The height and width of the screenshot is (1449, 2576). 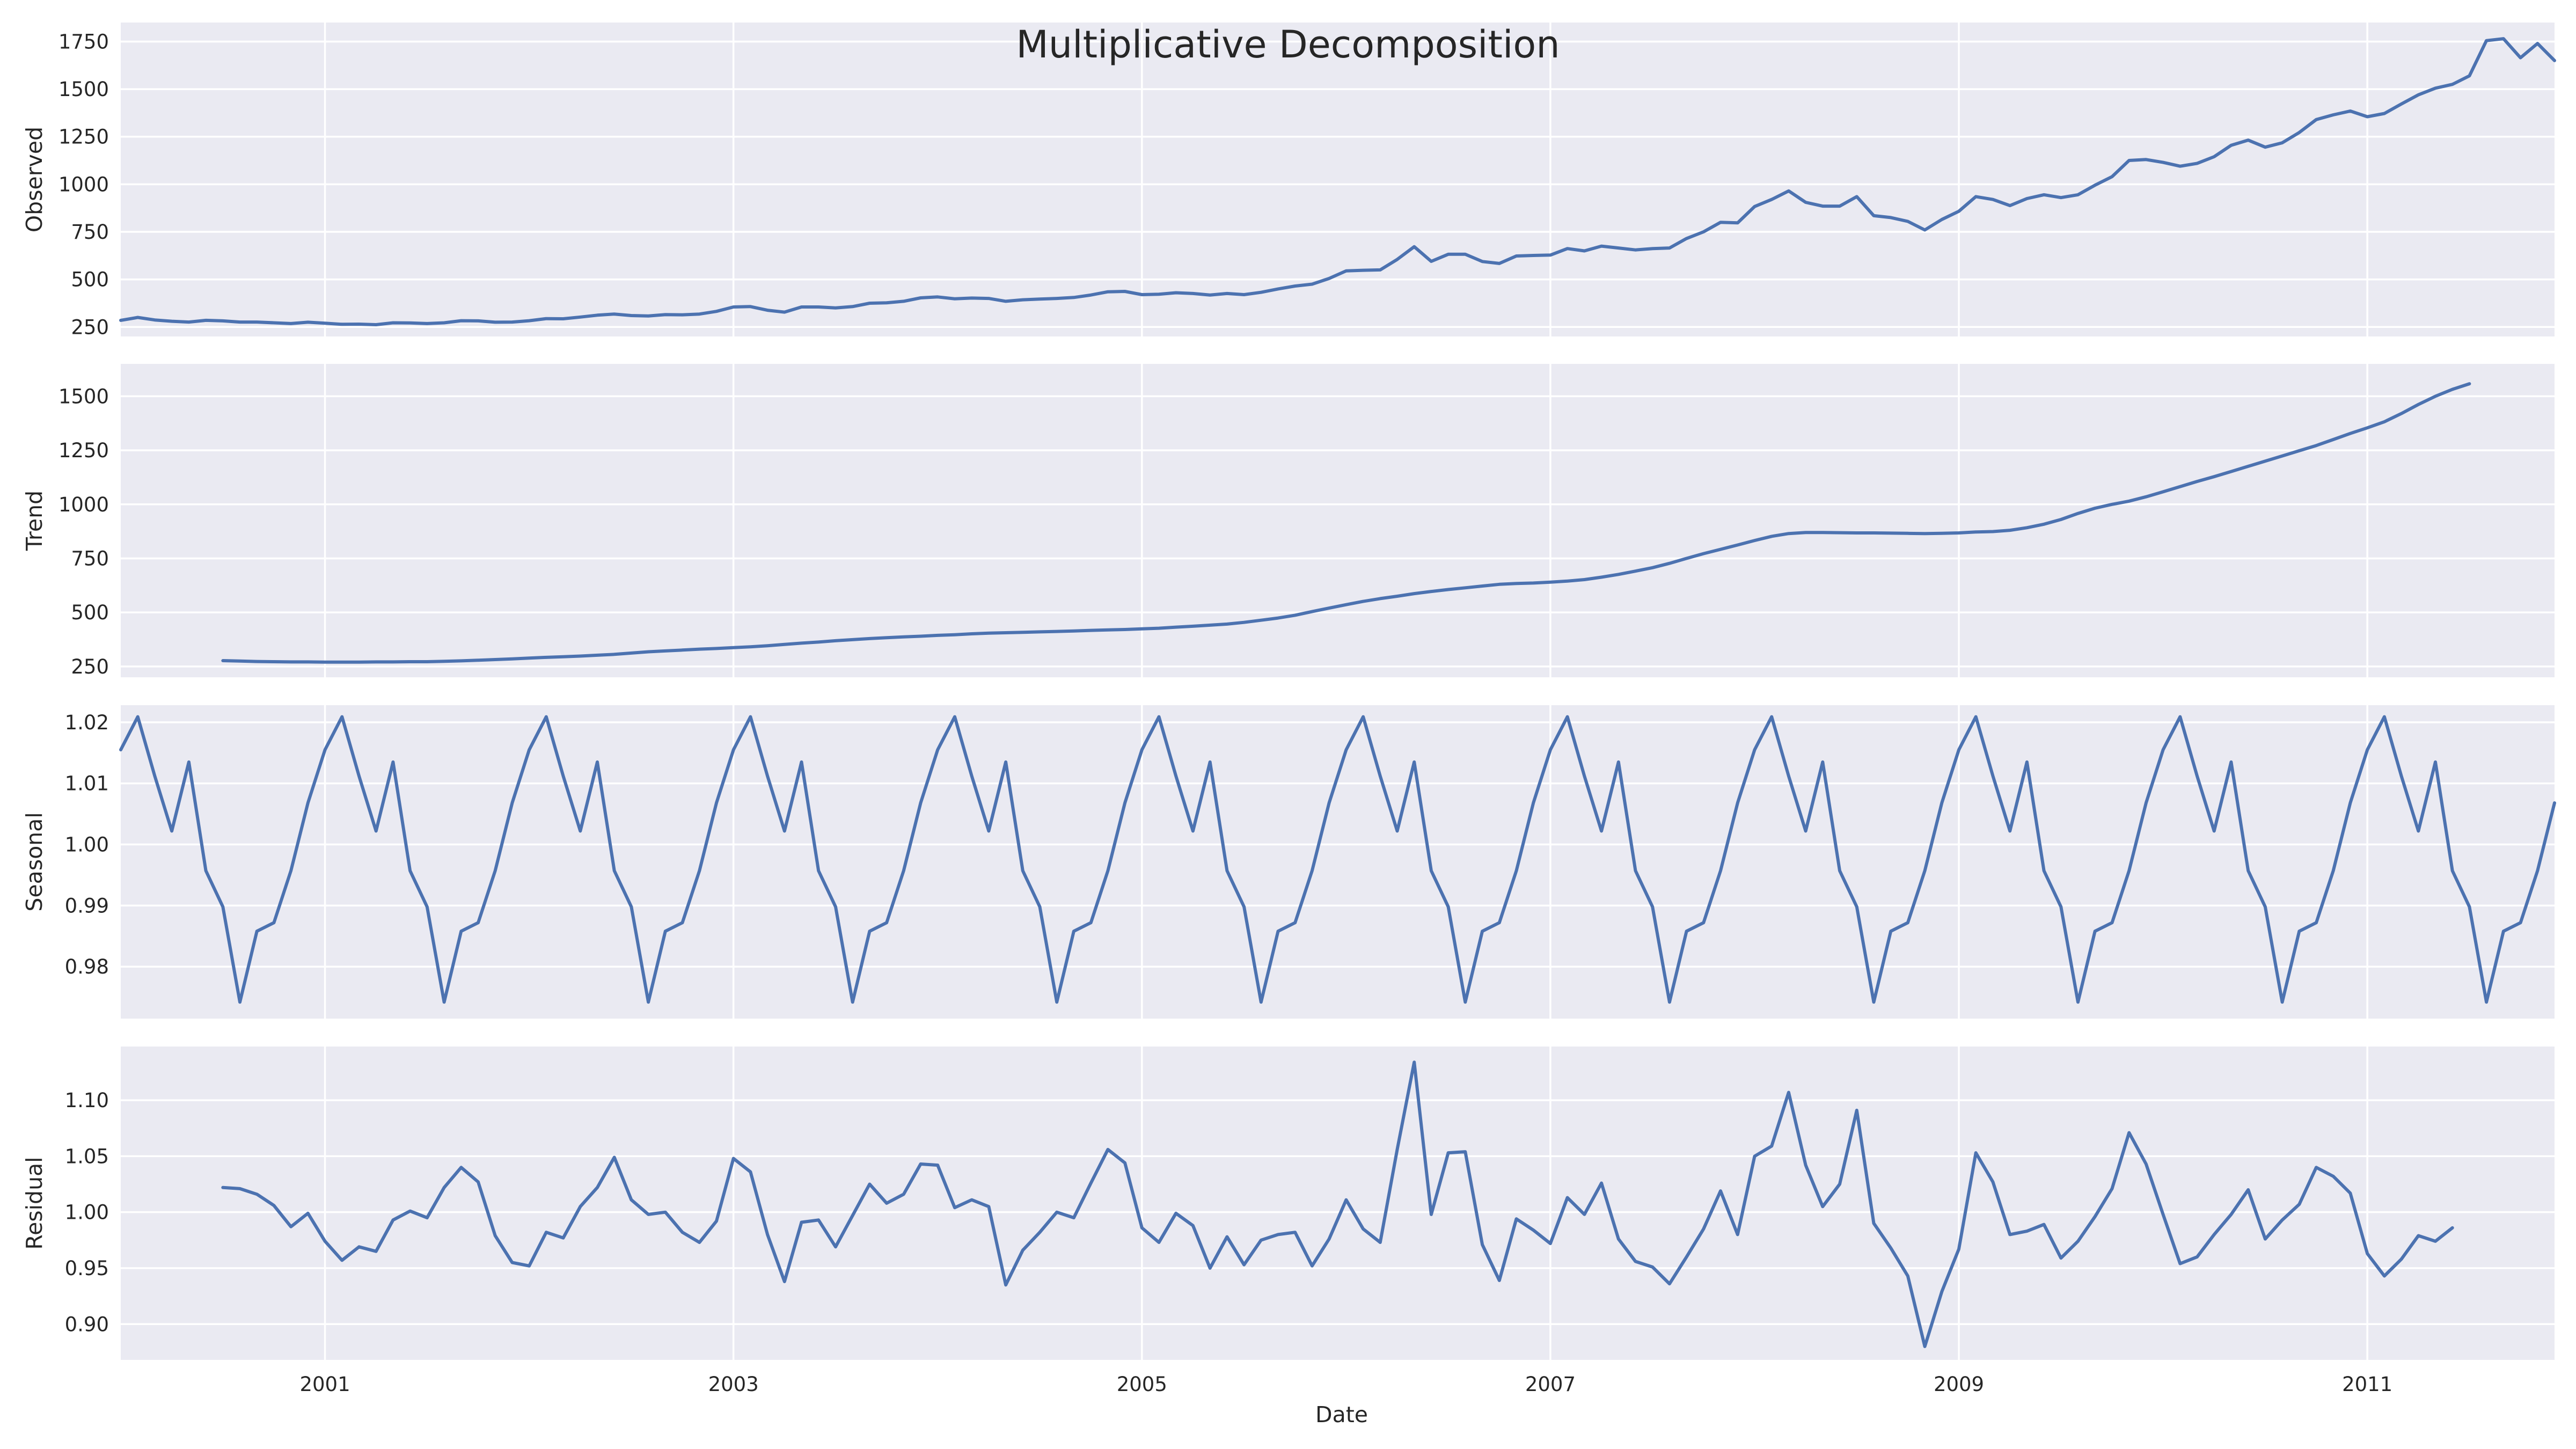 What do you see at coordinates (83, 41) in the screenshot?
I see `y-tick-label: 1750` at bounding box center [83, 41].